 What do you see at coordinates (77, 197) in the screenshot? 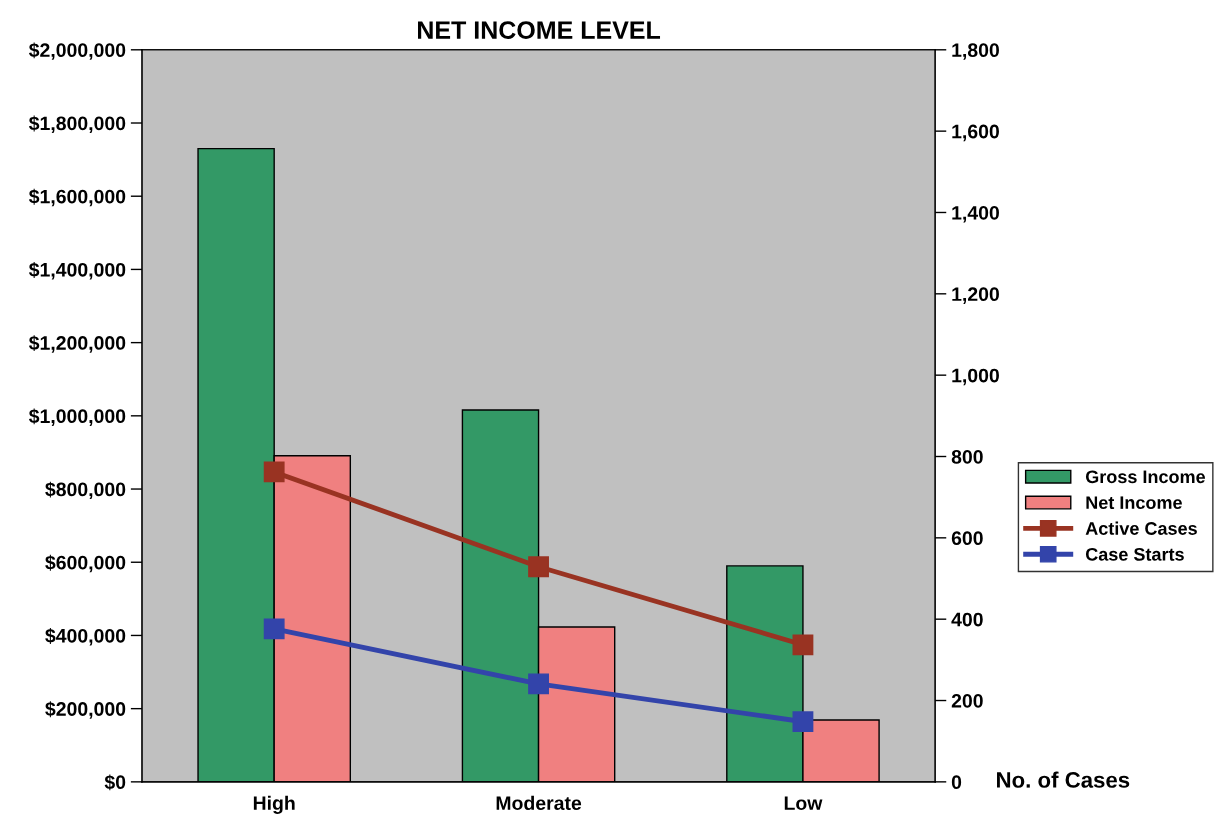
I see `y-tick-label: $1,600,000` at bounding box center [77, 197].